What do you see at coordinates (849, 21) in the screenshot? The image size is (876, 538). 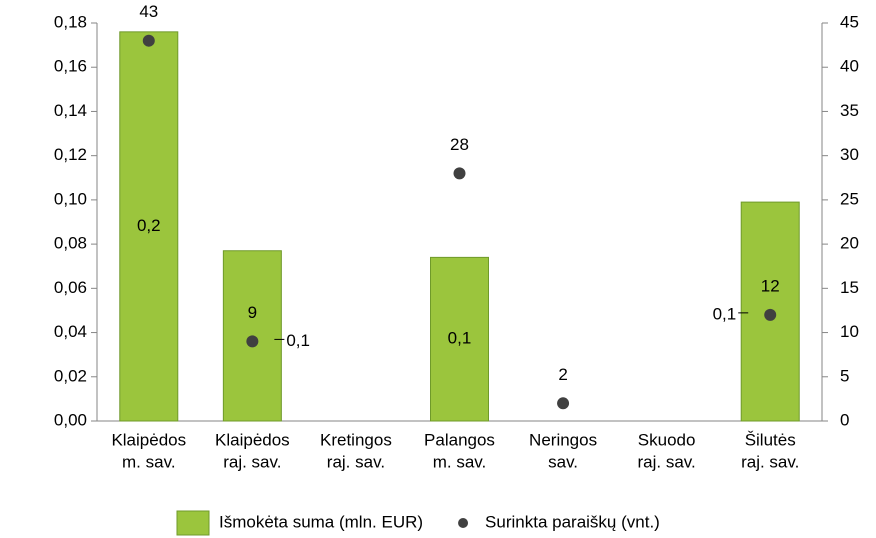 I see `y2-tick-label: 45` at bounding box center [849, 21].